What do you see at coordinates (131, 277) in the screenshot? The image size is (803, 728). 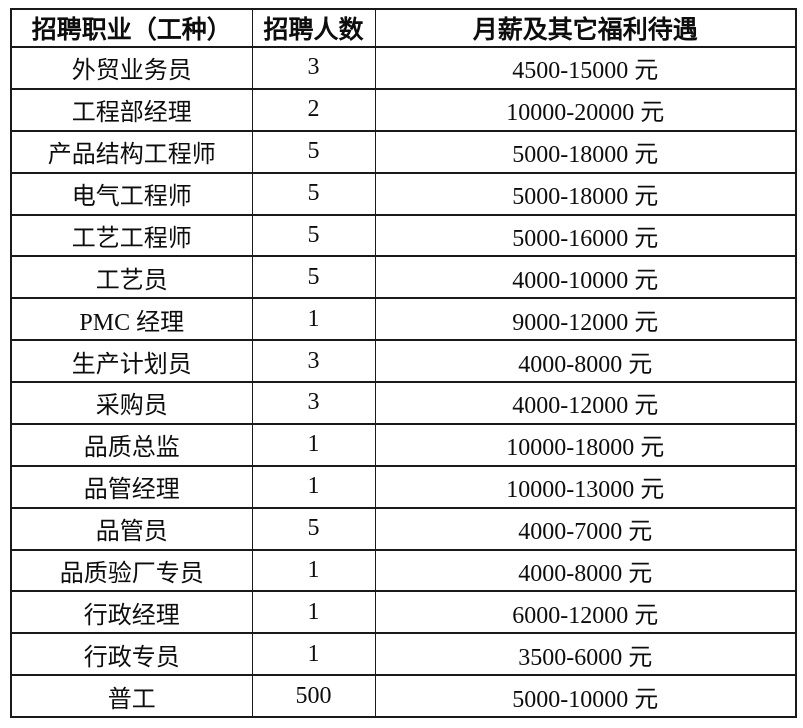 I see `job-title-cell: 工艺员` at bounding box center [131, 277].